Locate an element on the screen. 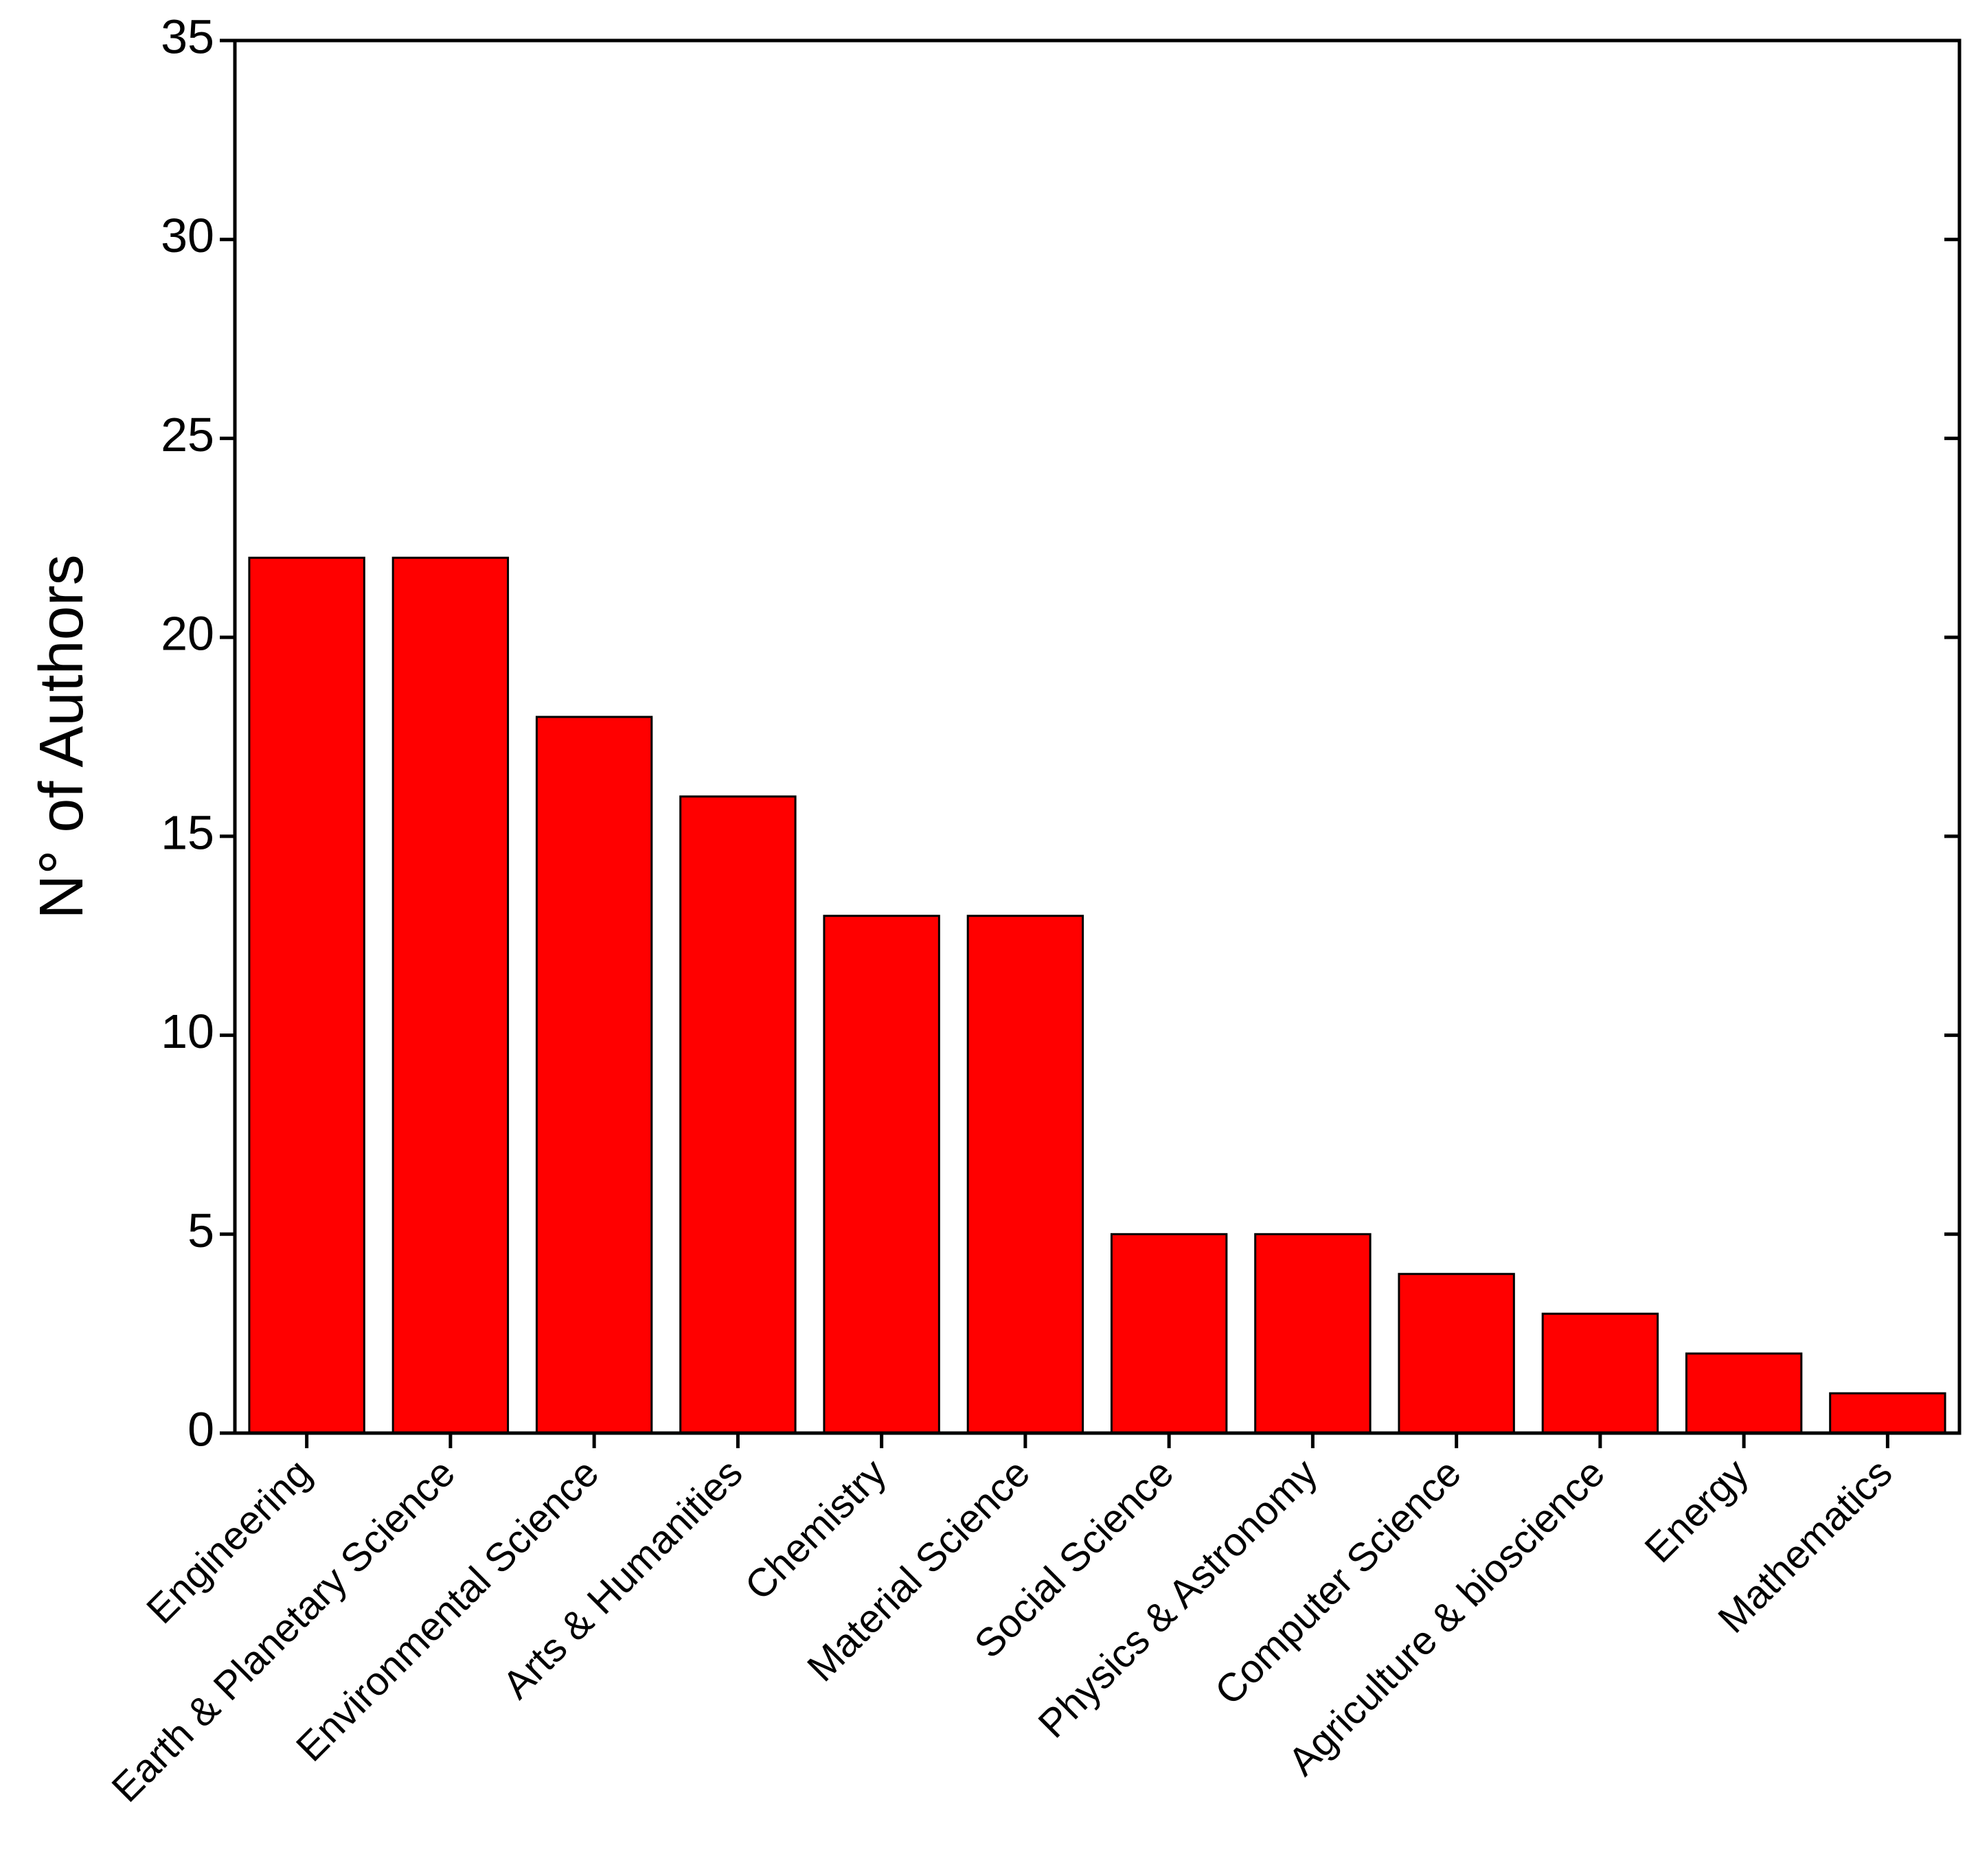 This screenshot has height=1876, width=1978. x-tick-label: Physics & Astronomy is located at coordinates (1178, 1598).